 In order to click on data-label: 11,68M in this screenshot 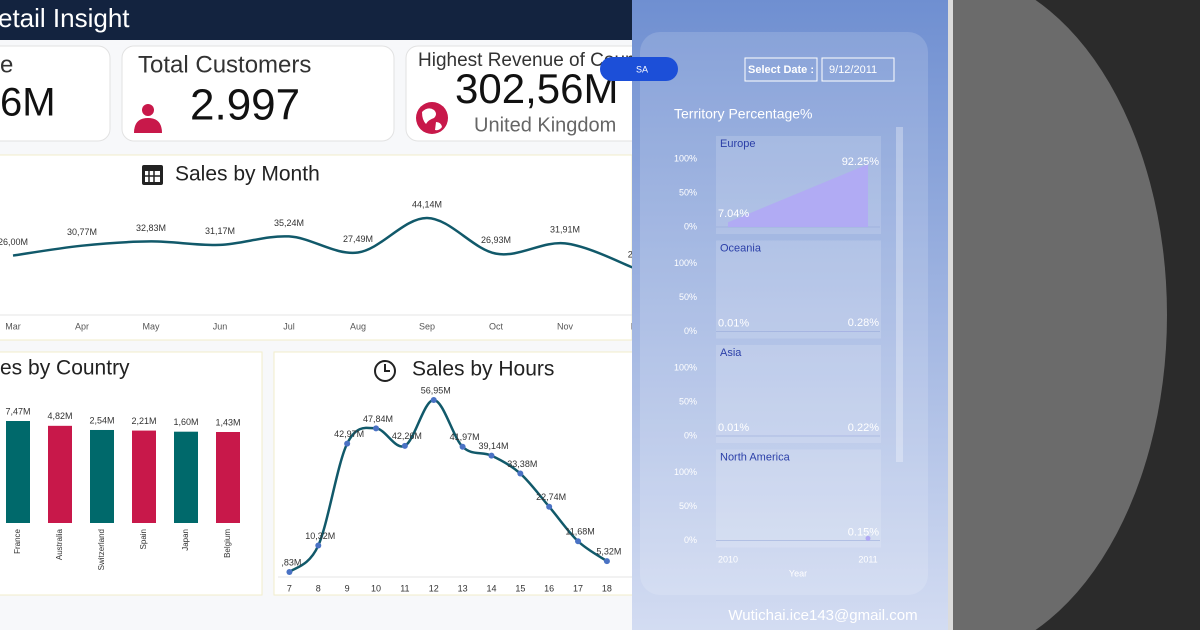, I will do `click(579, 532)`.